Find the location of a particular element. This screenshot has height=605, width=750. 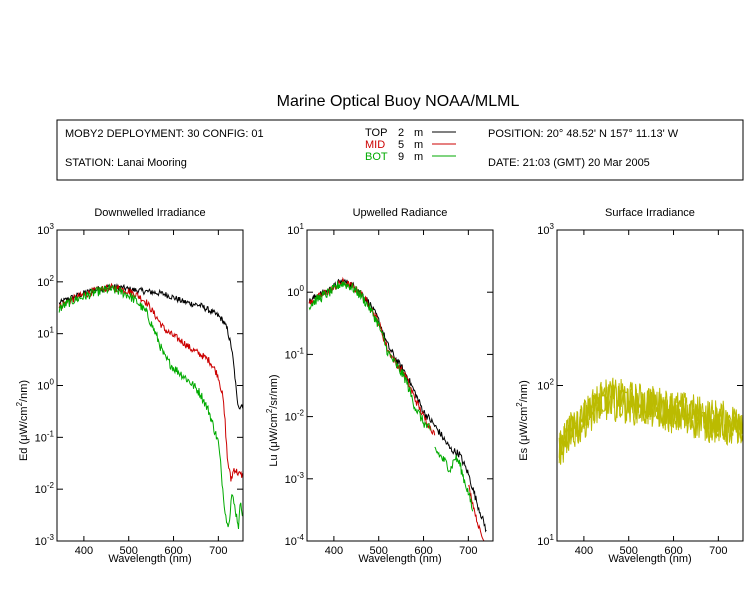

plot-frame-surface is located at coordinates (650, 385).